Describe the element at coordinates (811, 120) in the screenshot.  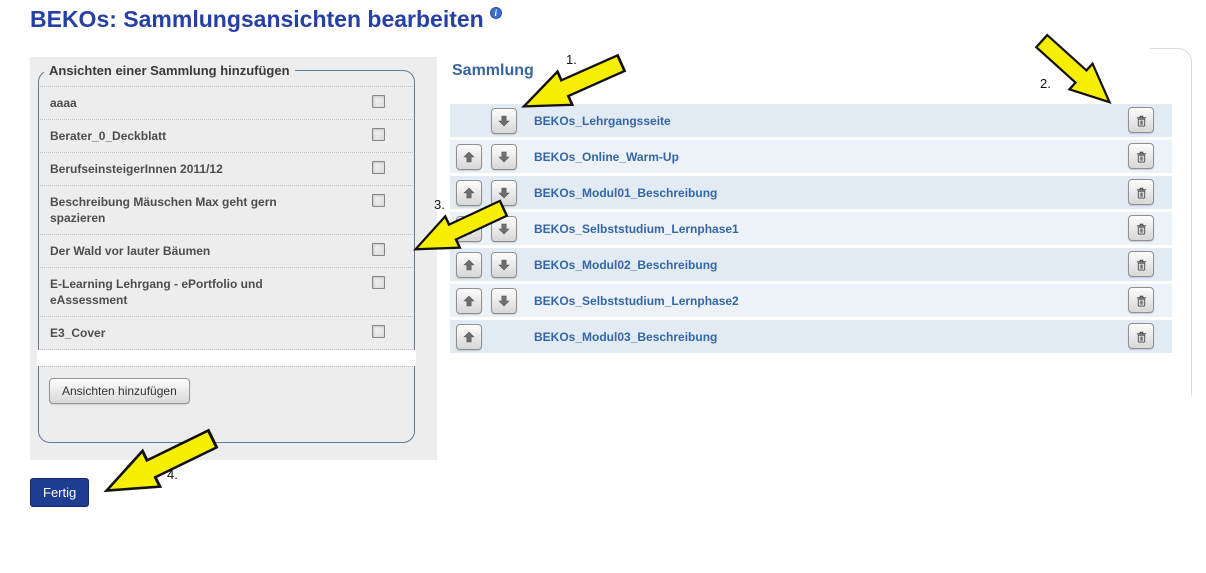
I see `collection-row: BEKOs_Lehrgangsseite` at that location.